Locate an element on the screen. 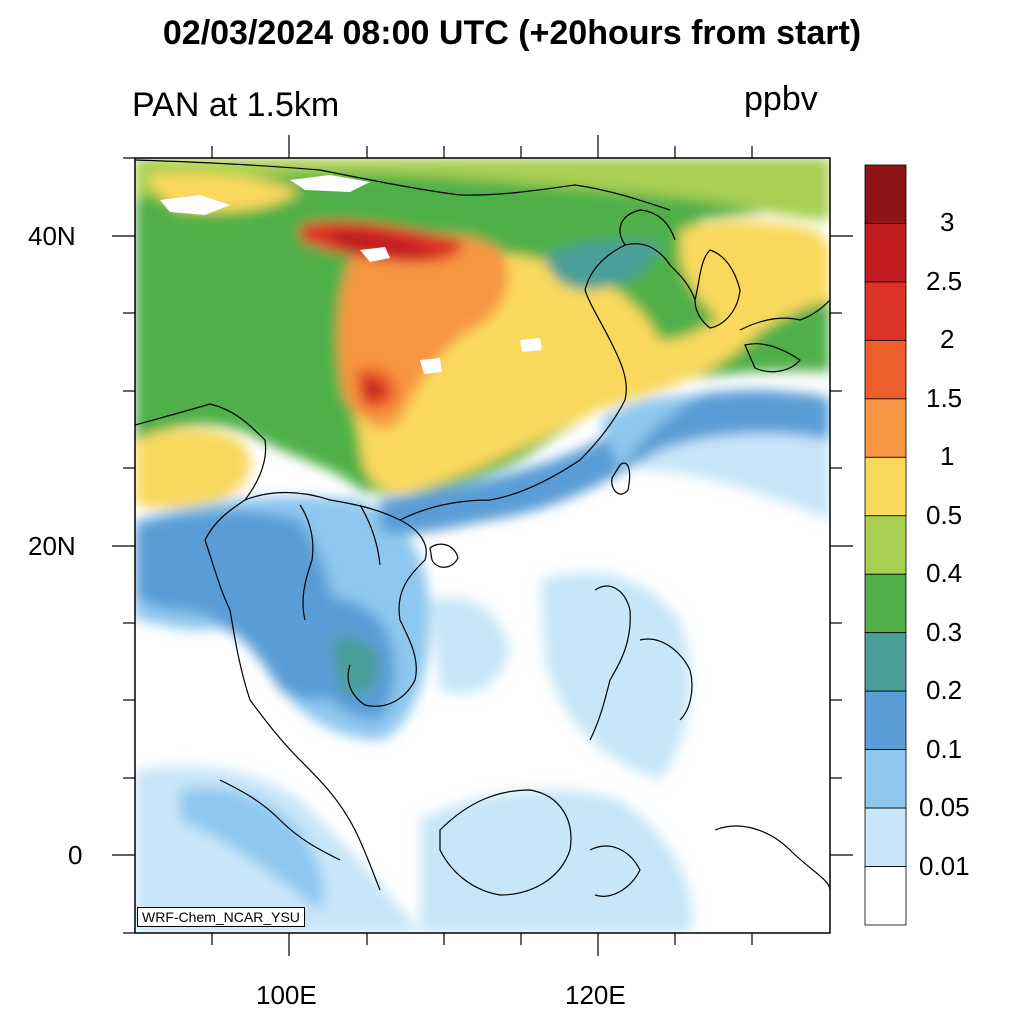  colorbar-label: 0.5 is located at coordinates (944, 514).